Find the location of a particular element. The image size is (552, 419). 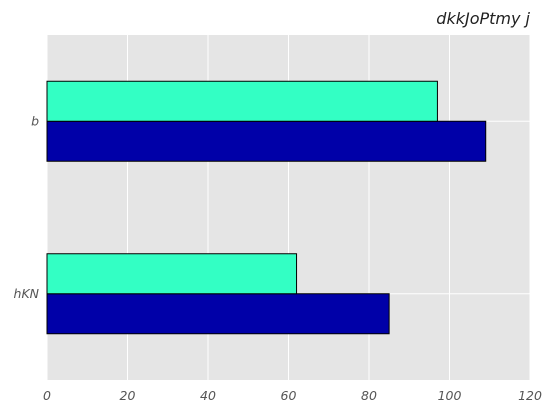

y-tick-label: hKN is located at coordinates (27, 293).